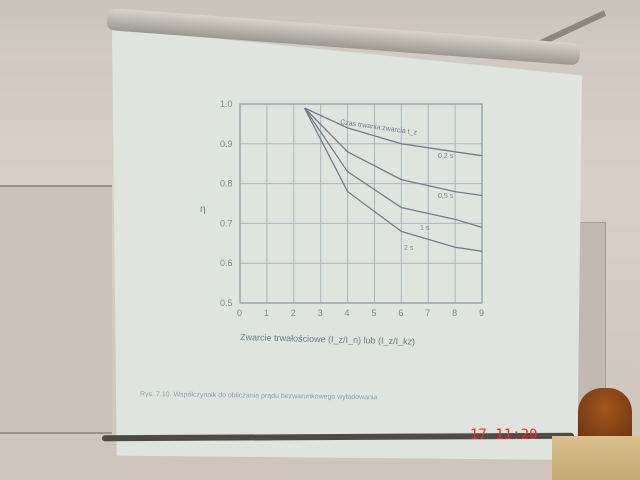 This screenshot has height=480, width=640. What do you see at coordinates (400, 313) in the screenshot?
I see `x-tick-label: 6` at bounding box center [400, 313].